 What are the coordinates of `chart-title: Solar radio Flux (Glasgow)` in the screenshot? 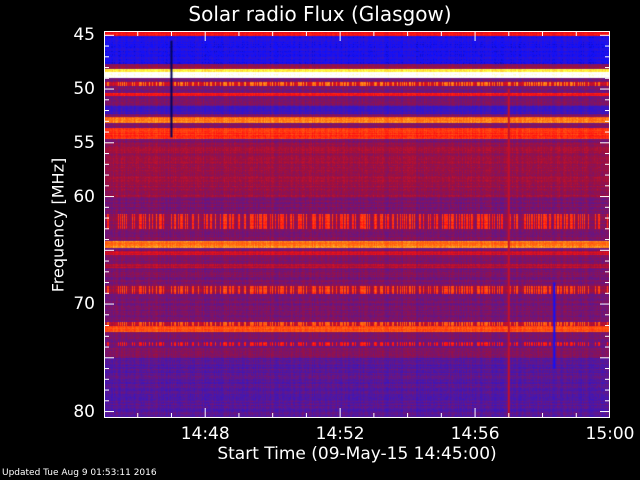 It's located at (320, 14).